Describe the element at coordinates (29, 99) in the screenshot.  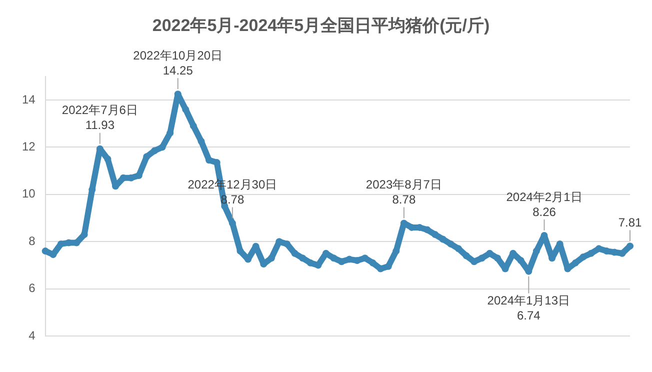
I see `y-tick-label: 14` at that location.